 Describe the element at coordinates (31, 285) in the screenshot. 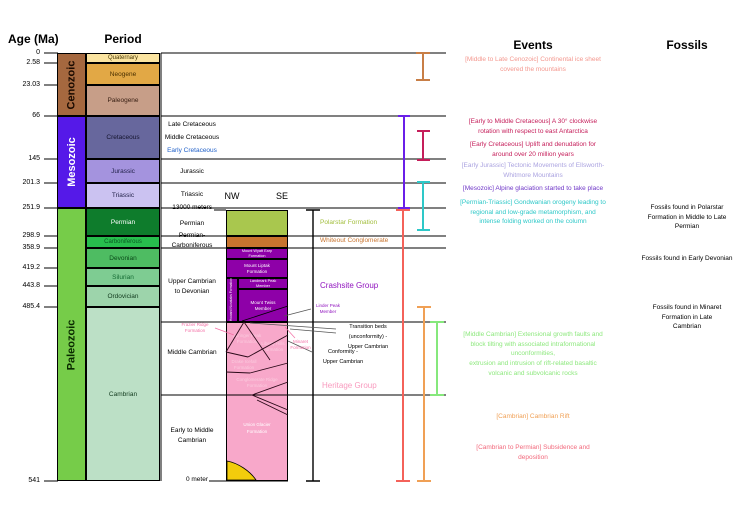

I see `age-tick-443-8: 443.8` at that location.